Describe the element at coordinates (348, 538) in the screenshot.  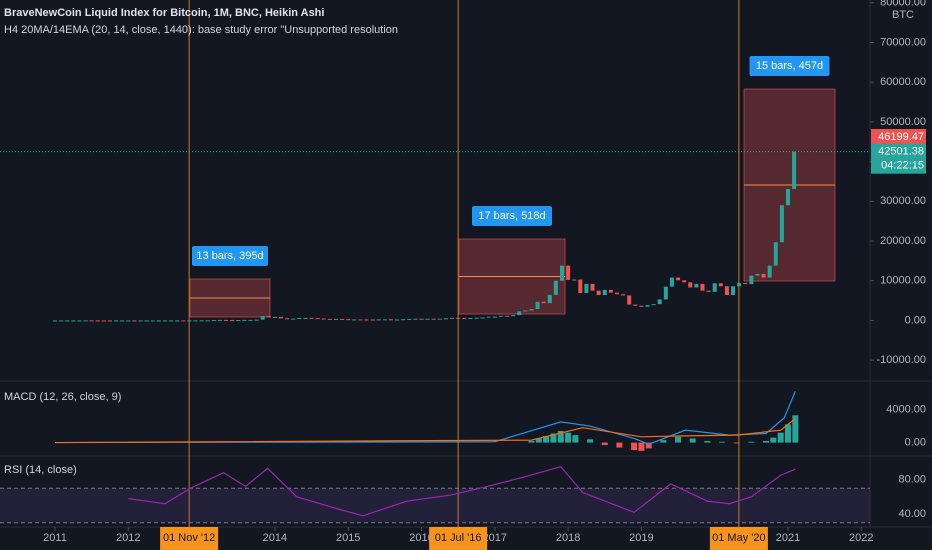
I see `x-tick-label: 2015` at that location.